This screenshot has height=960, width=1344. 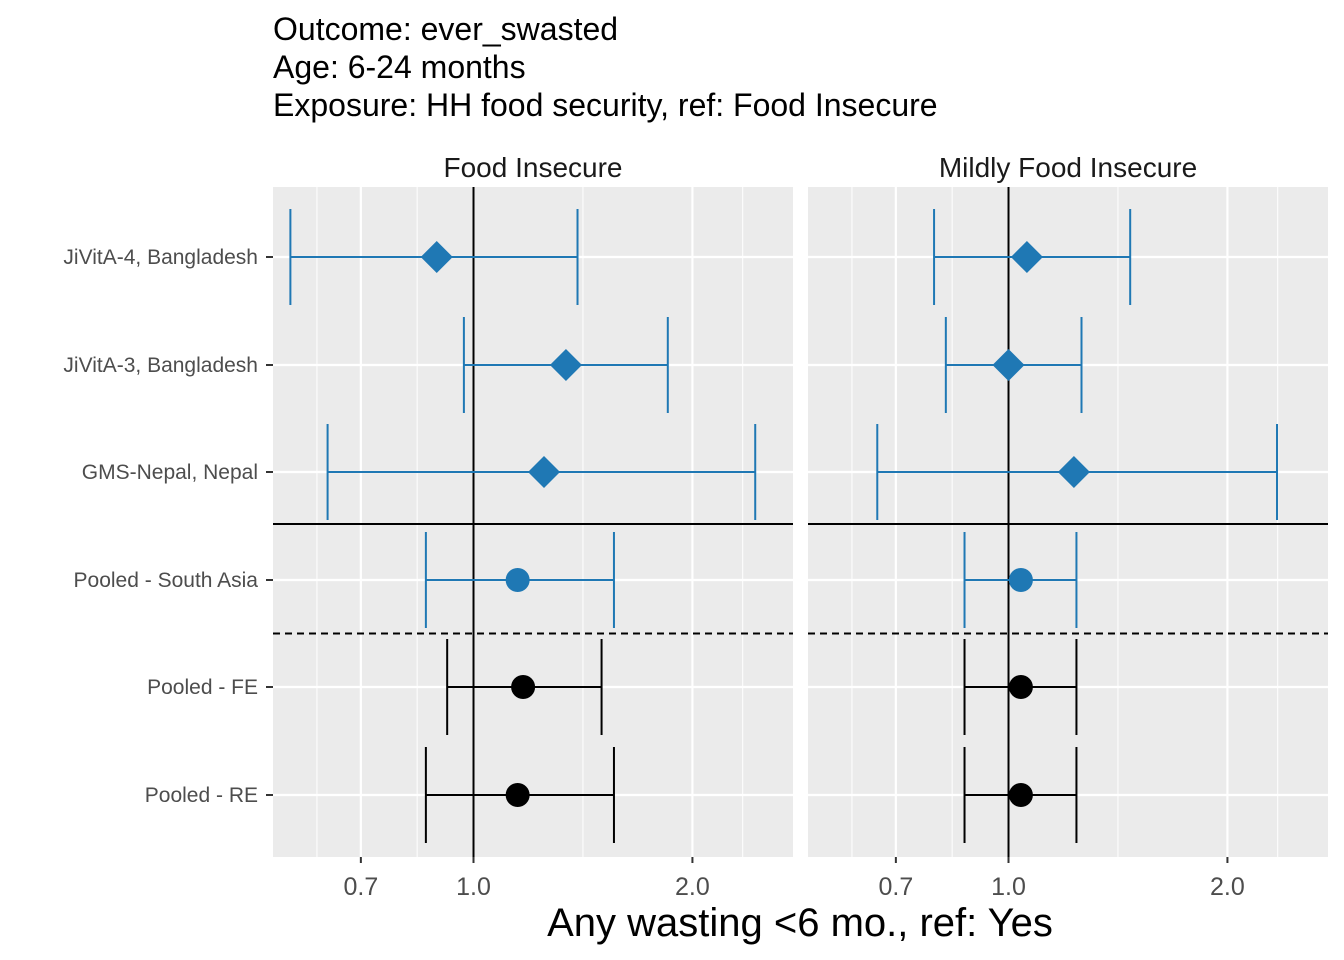 I want to click on y-tick-label: Pooled - RE, so click(x=201, y=795).